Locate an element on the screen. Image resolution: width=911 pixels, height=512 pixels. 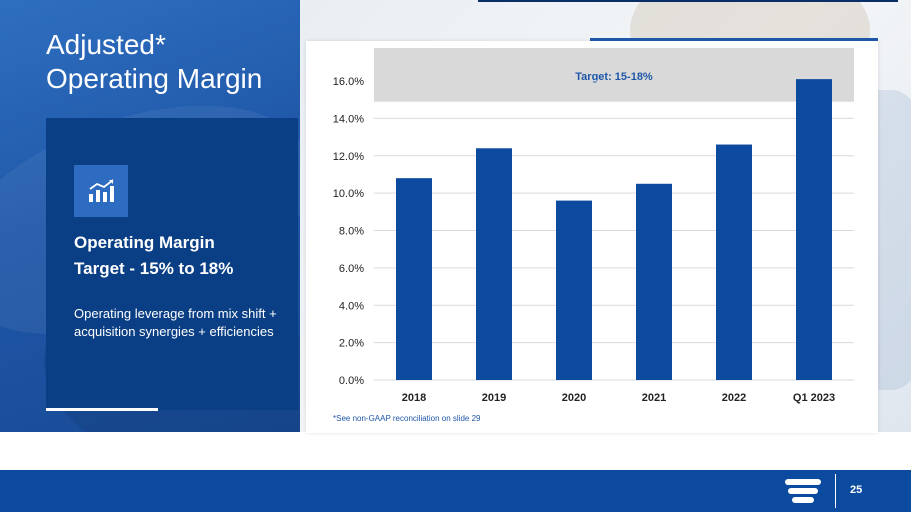
footer-divider is located at coordinates (835, 491).